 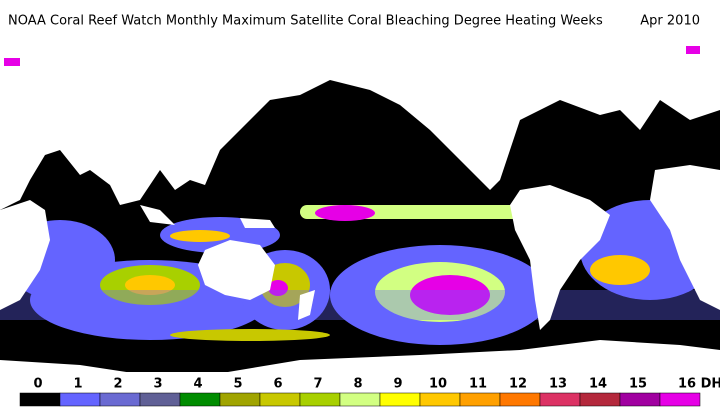 What do you see at coordinates (37, 384) in the screenshot?
I see `legend-label: 0` at bounding box center [37, 384].